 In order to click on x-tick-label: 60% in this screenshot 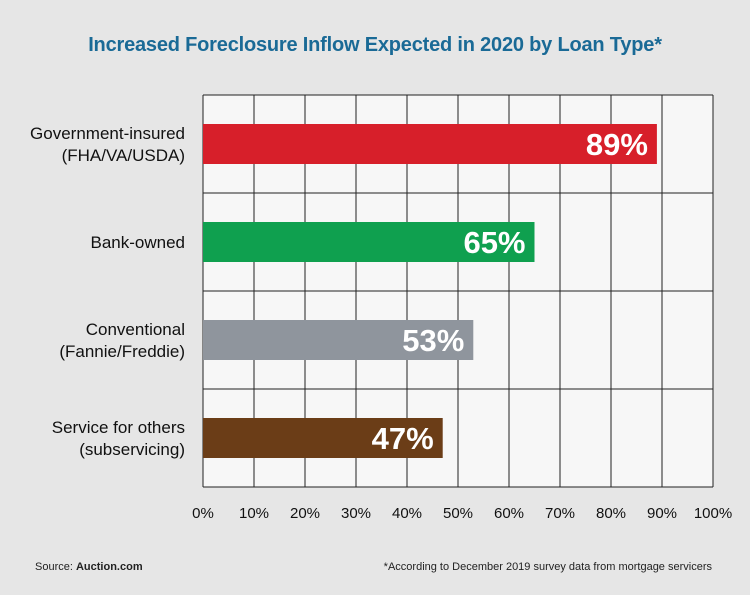, I will do `click(509, 513)`.